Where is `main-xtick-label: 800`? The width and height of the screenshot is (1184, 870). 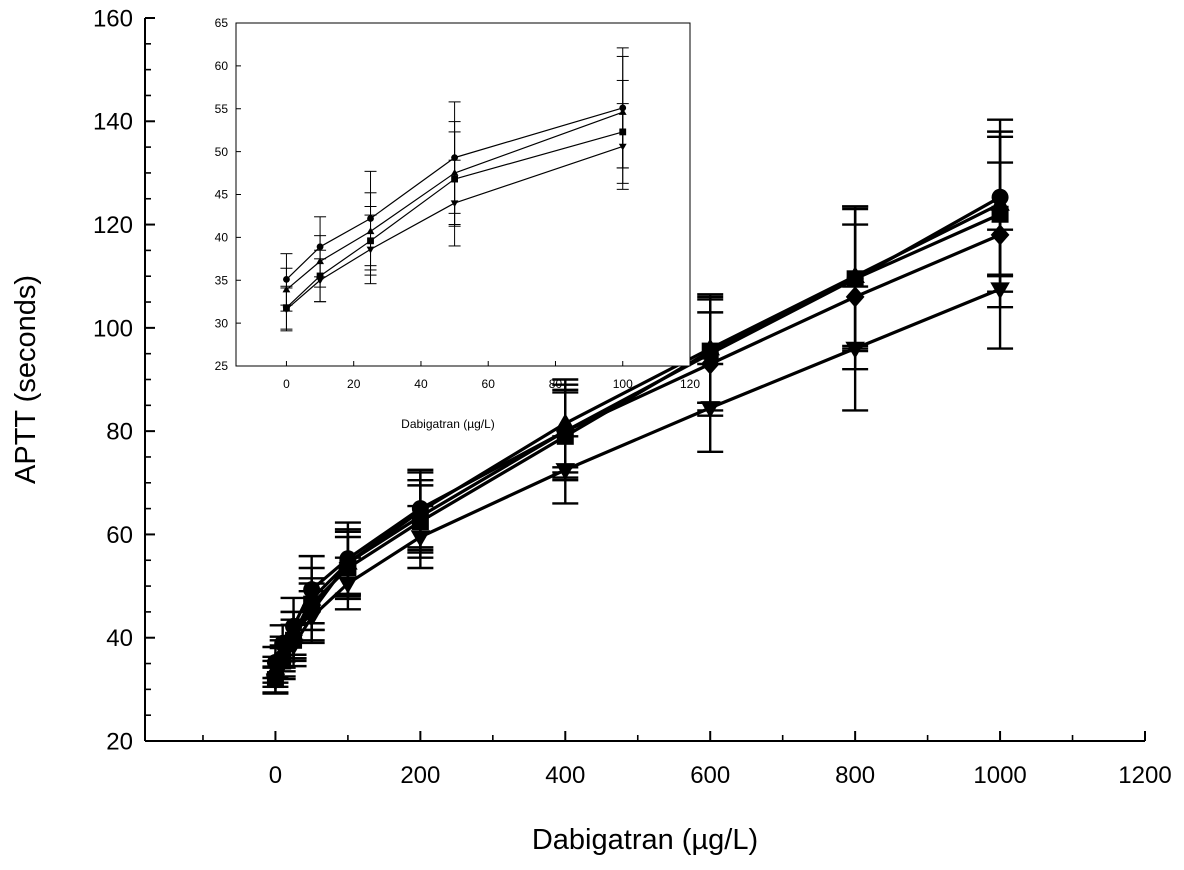 main-xtick-label: 800 is located at coordinates (855, 775).